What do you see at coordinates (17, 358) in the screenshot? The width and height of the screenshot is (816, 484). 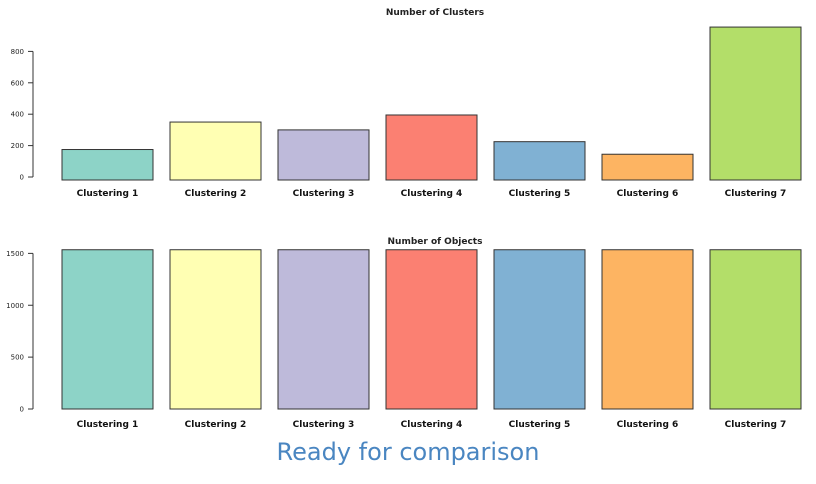 I see `chart-2-y-tick-label: 500` at bounding box center [17, 358].